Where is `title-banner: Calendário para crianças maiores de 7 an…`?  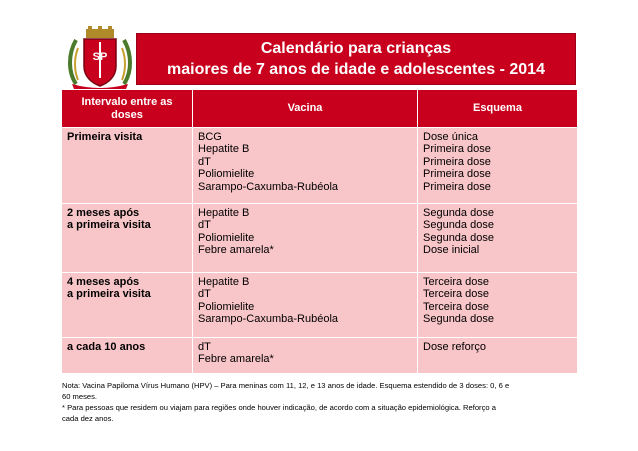 title-banner: Calendário para crianças maiores de 7 an… is located at coordinates (356, 59).